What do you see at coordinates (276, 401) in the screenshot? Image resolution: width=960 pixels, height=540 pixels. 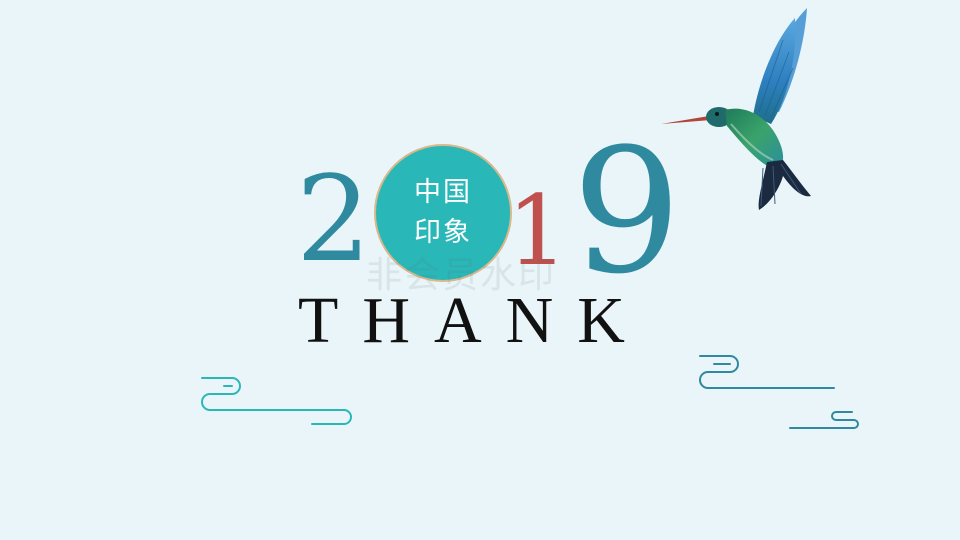 I see `cloud-left-icon` at bounding box center [276, 401].